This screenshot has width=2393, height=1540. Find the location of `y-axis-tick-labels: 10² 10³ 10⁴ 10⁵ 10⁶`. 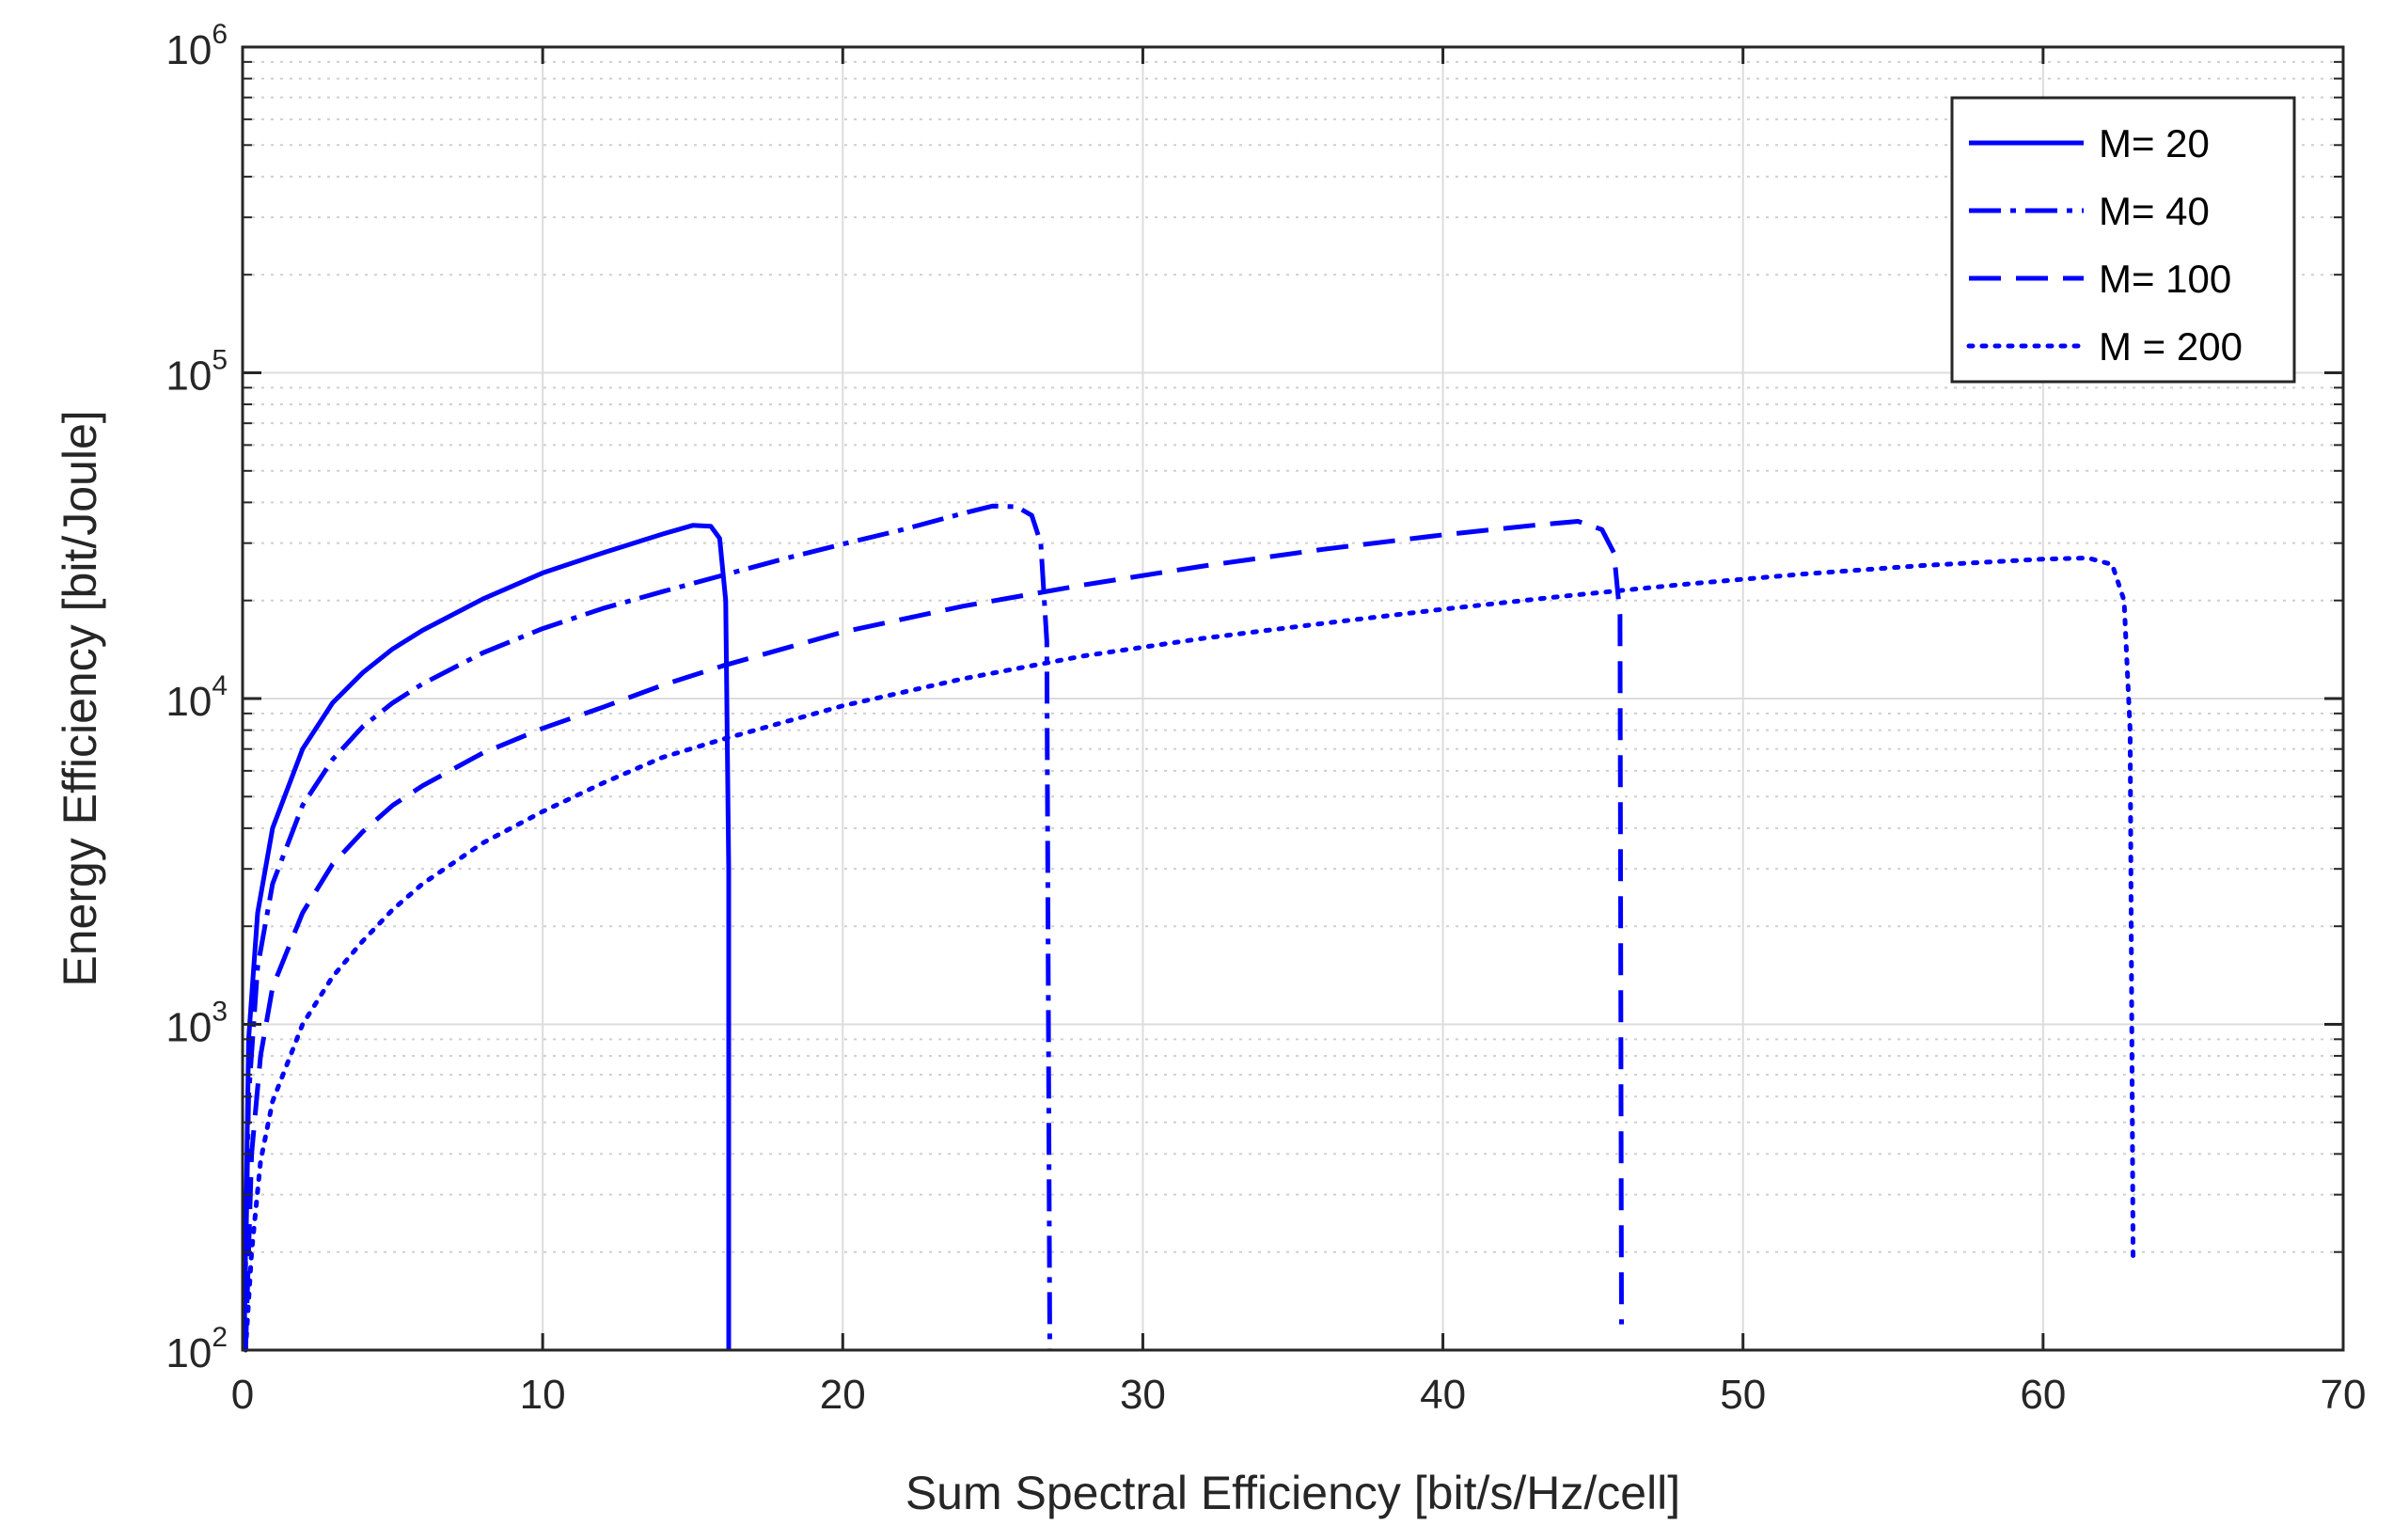

y-axis-tick-labels: 10² 10³ 10⁴ 10⁵ 10⁶ is located at coordinates (197, 698).